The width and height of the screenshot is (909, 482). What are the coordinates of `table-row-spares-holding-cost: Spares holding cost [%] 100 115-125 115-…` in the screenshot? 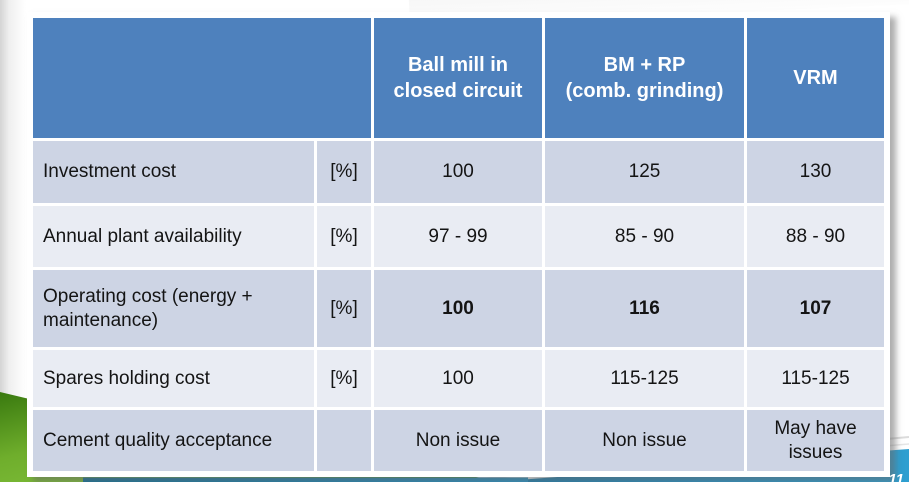 It's located at (458, 378).